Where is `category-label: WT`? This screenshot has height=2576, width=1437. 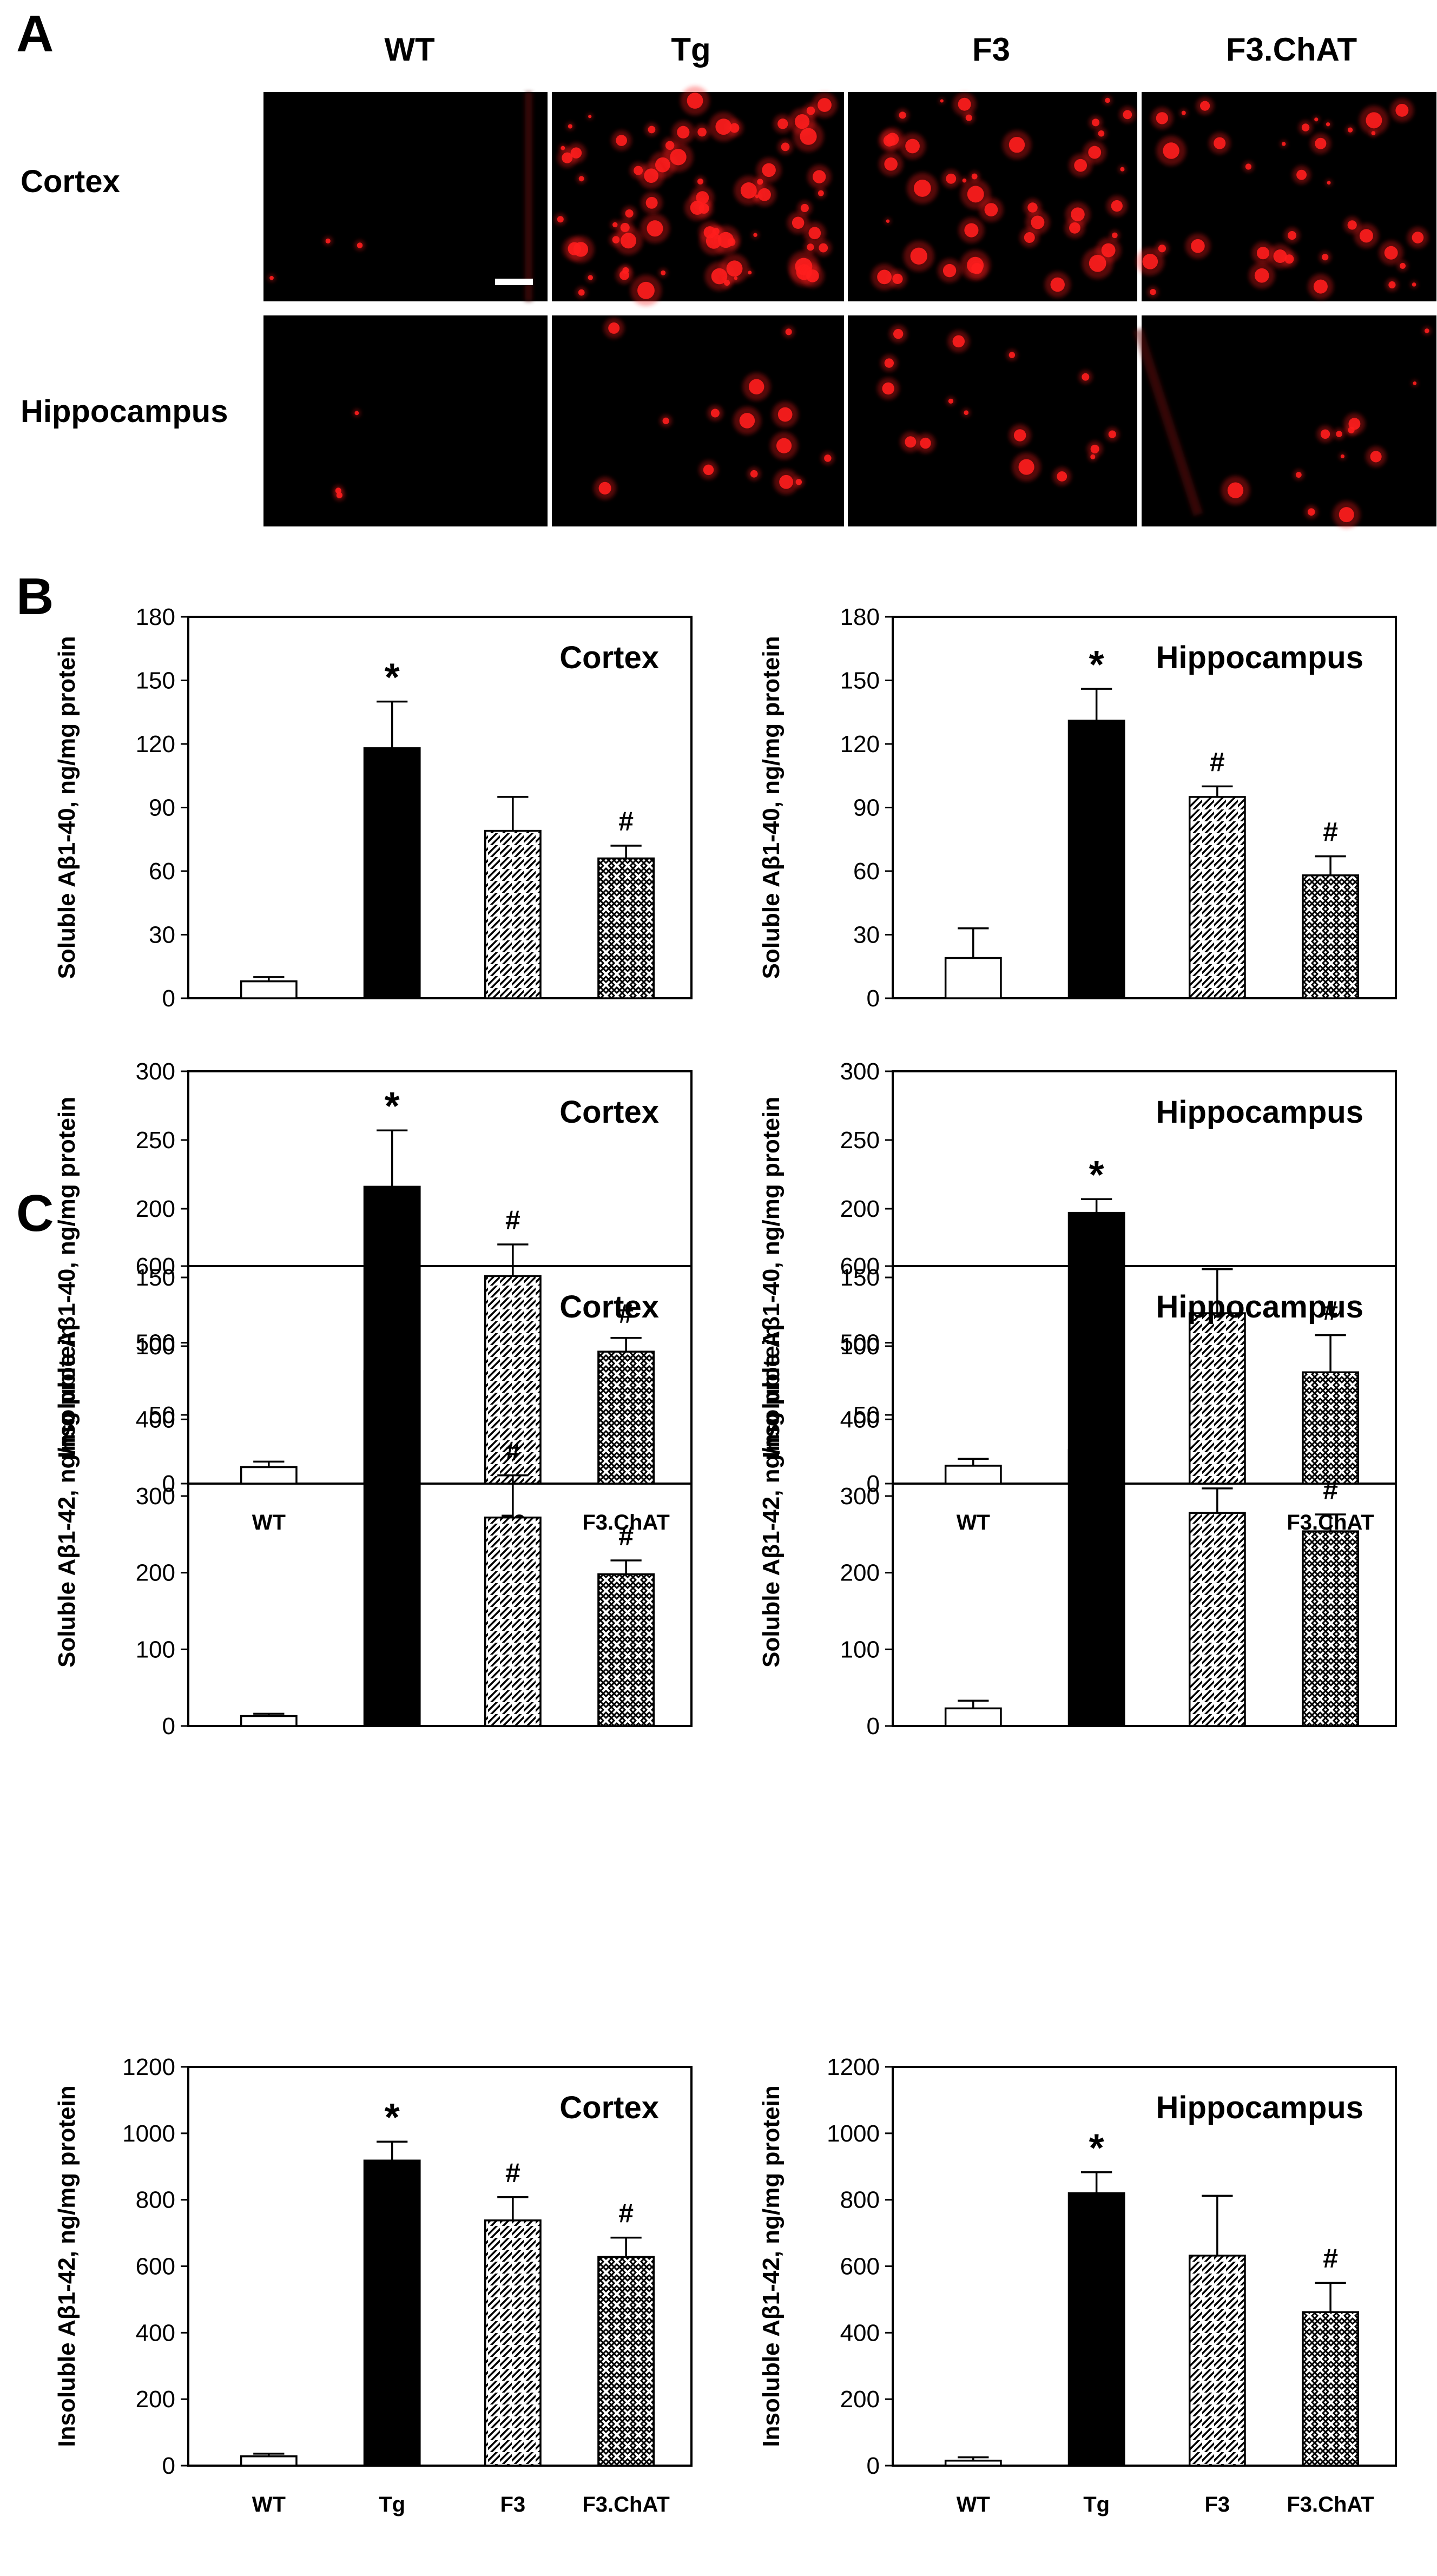 category-label: WT is located at coordinates (973, 1522).